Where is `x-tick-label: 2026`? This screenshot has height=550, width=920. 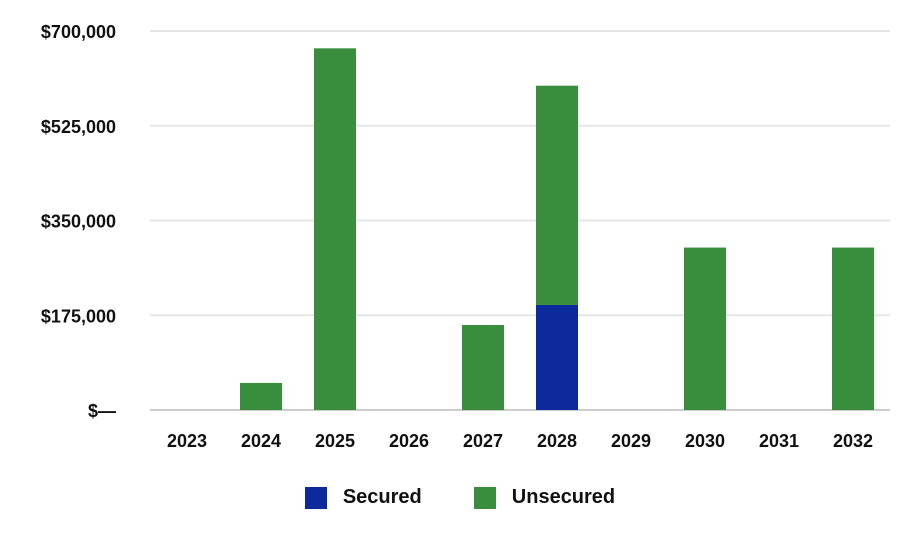 x-tick-label: 2026 is located at coordinates (409, 441).